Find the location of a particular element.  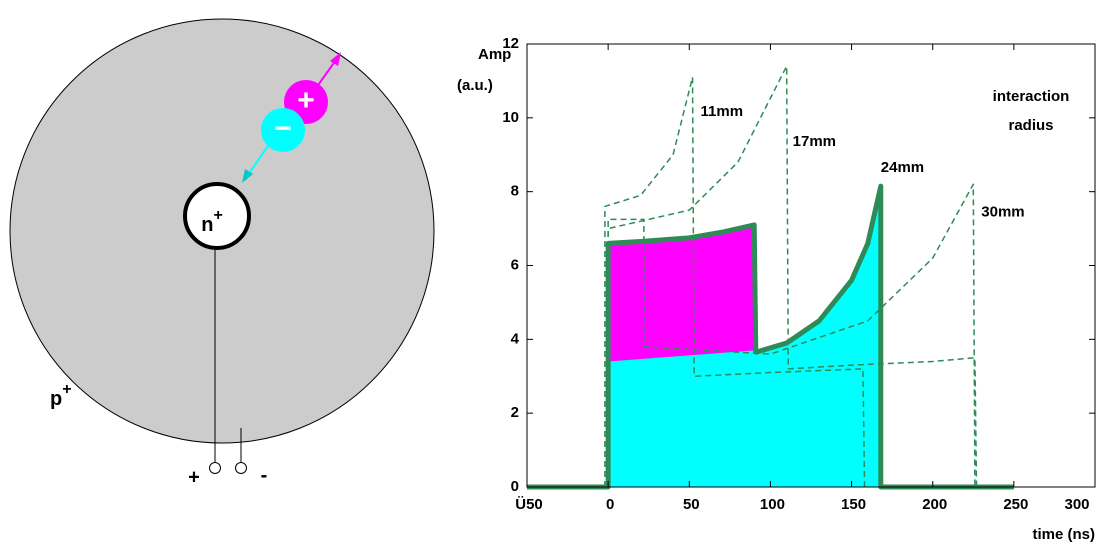

n-text: n is located at coordinates (207, 225).